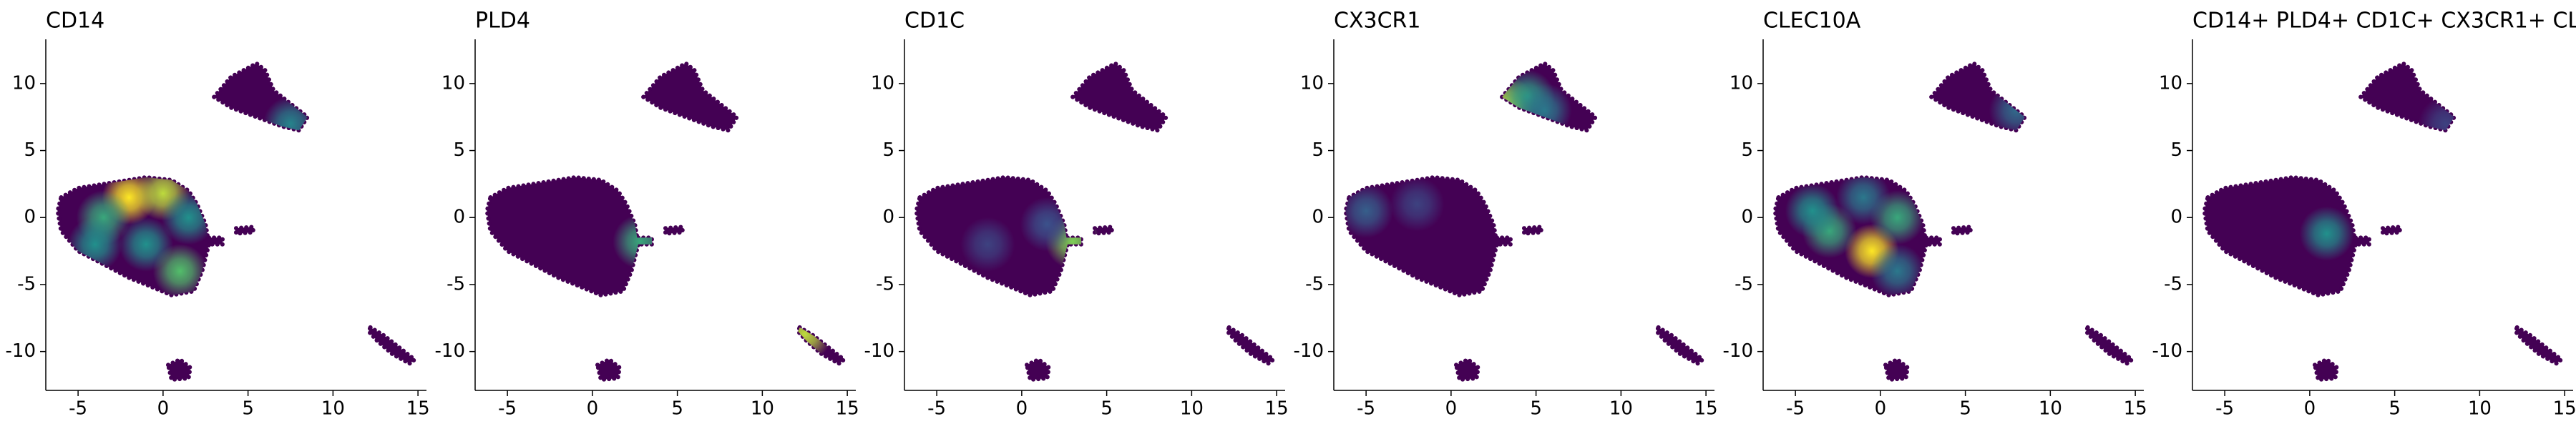  I want to click on chart-title: CD1C, so click(934, 21).